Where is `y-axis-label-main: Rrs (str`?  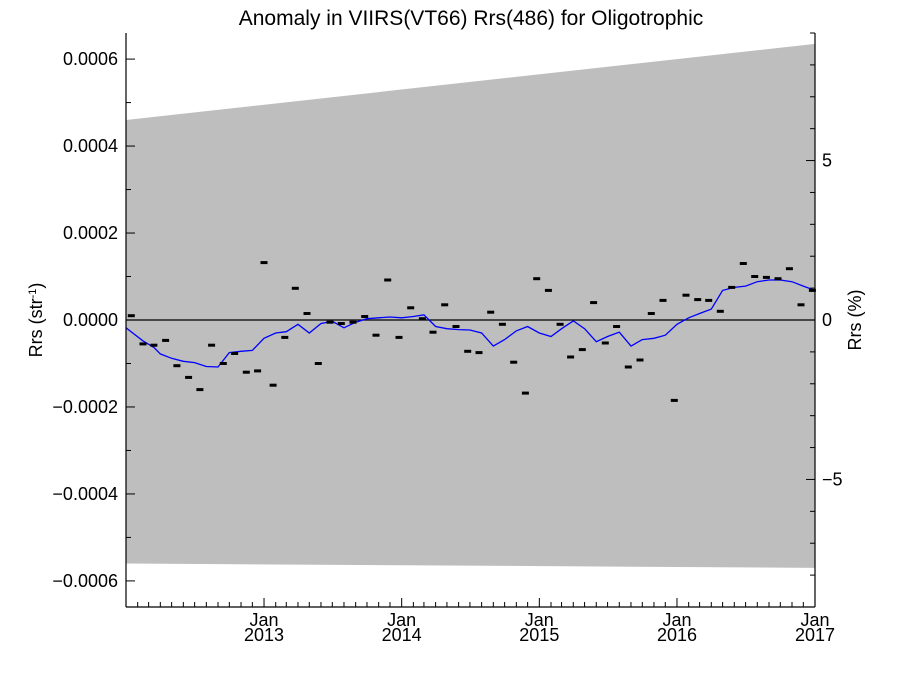 y-axis-label-main: Rrs (str is located at coordinates (36, 327).